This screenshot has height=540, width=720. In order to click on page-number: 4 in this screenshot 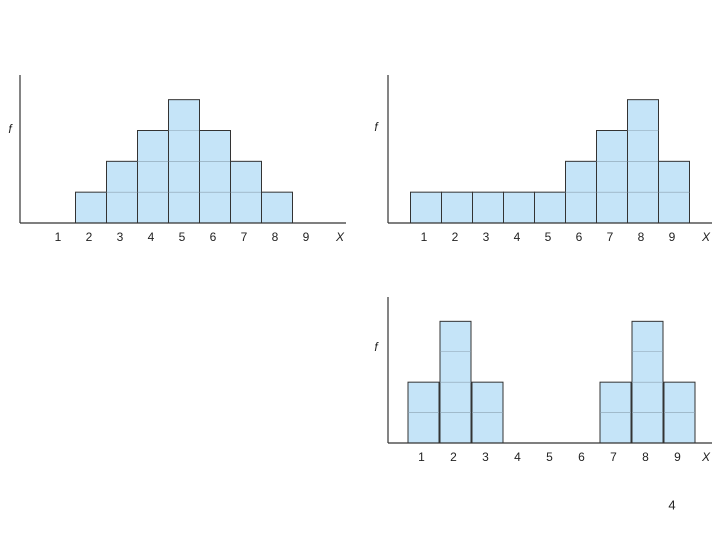, I will do `click(671, 504)`.